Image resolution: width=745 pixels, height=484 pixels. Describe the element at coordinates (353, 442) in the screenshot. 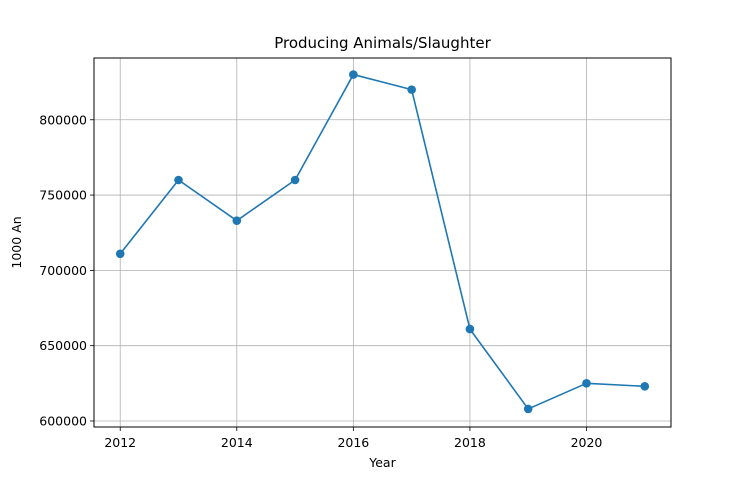

I see `x-tick-label: 2016` at that location.